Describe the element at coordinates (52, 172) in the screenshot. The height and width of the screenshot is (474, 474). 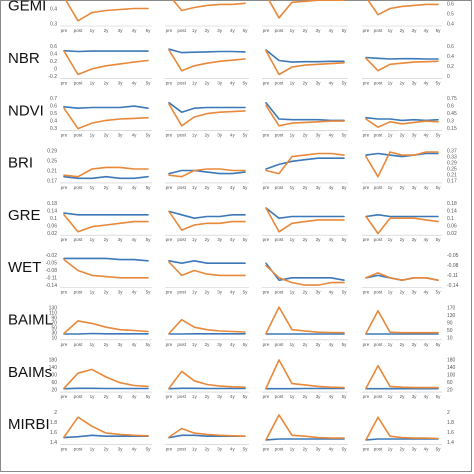
I see `y-tick-left: 0.21` at that location.